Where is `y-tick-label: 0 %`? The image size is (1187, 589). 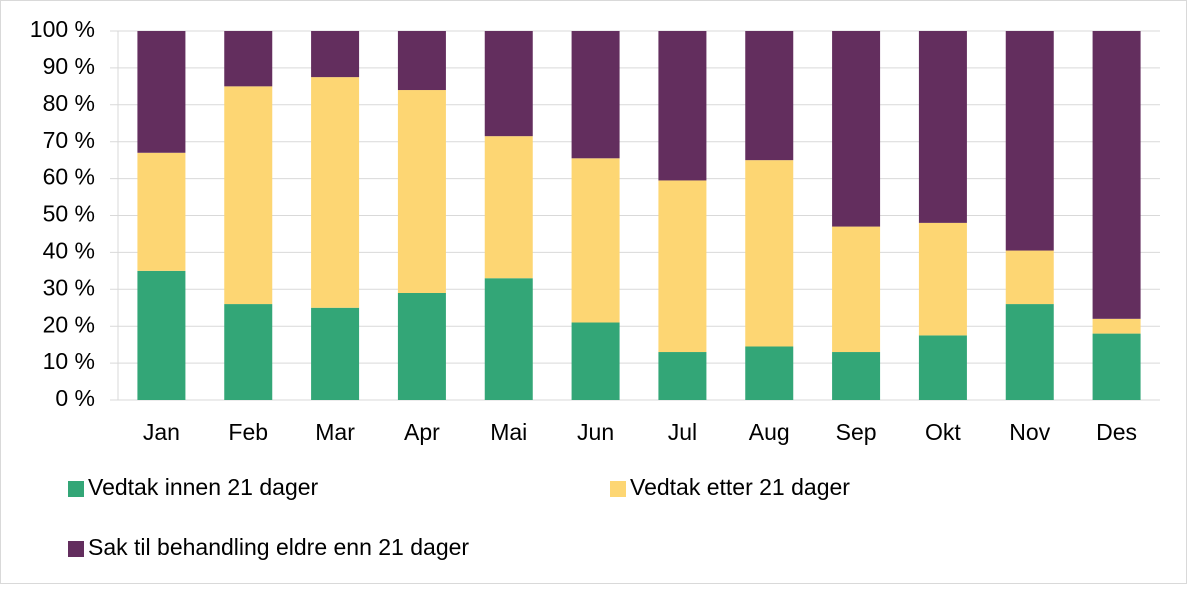 y-tick-label: 0 % is located at coordinates (75, 398).